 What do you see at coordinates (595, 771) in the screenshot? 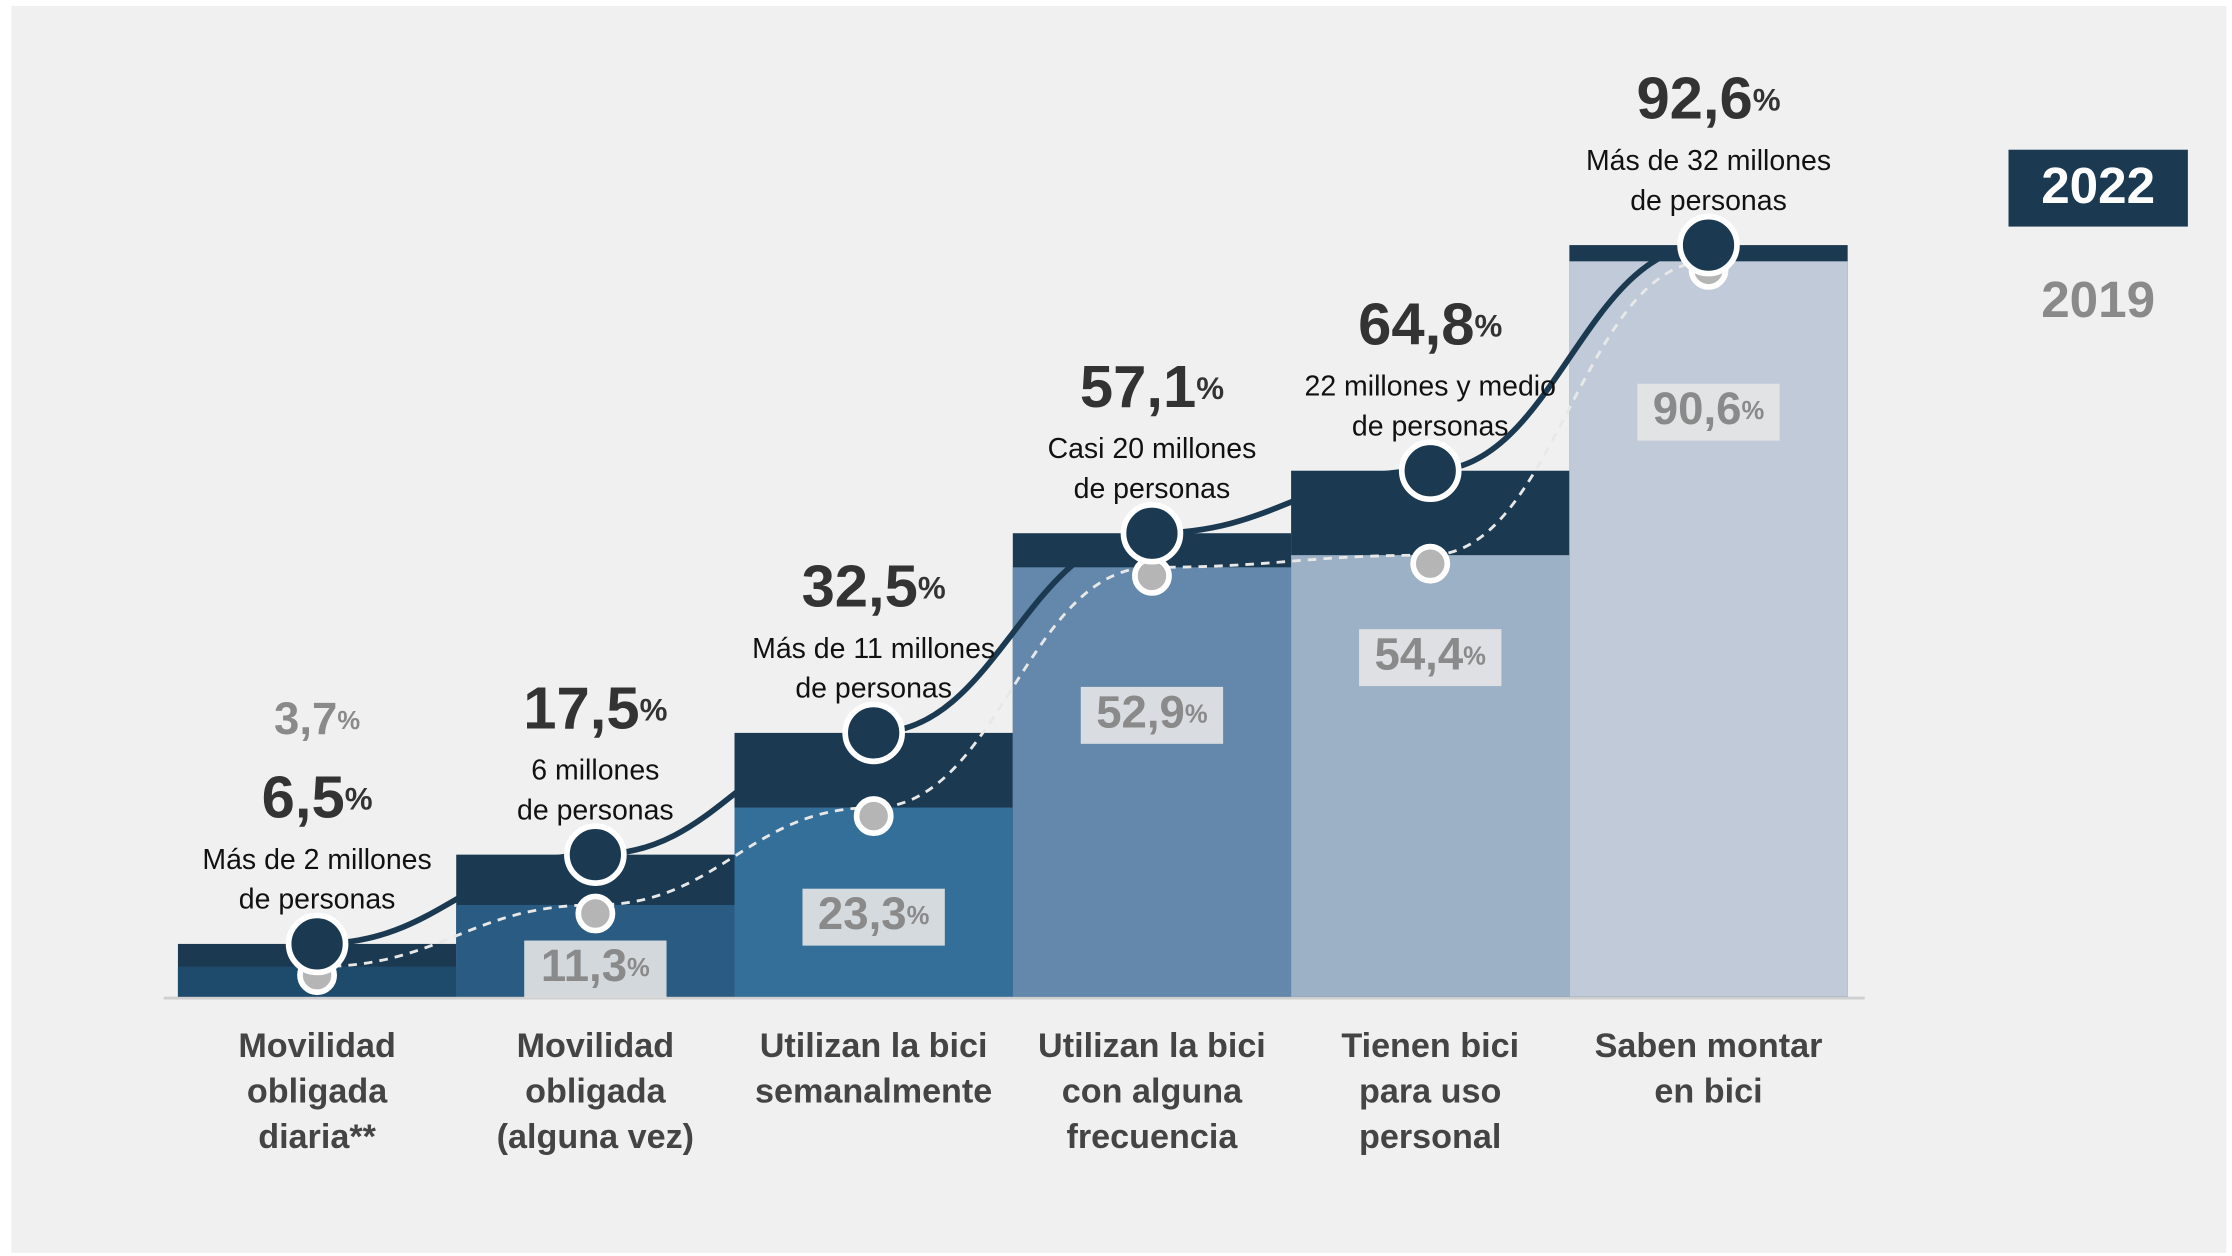
I see `annotation: 6 millones` at bounding box center [595, 771].